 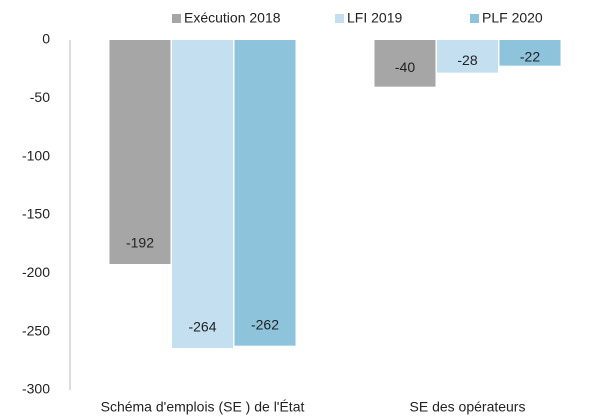 What do you see at coordinates (374, 18) in the screenshot?
I see `legend-label: LFI 2019` at bounding box center [374, 18].